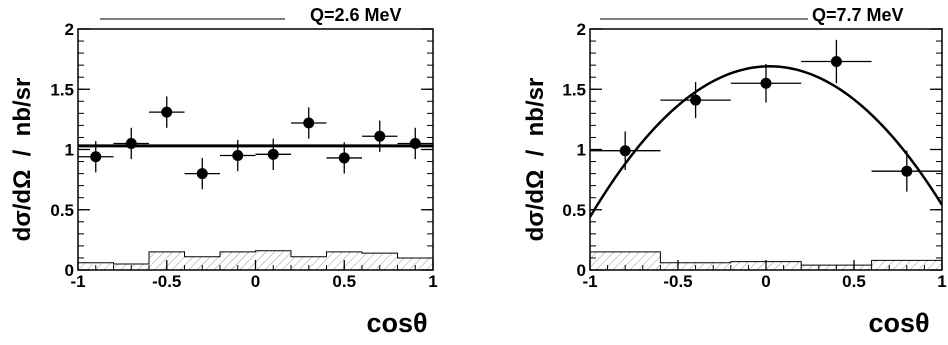  I want to click on panel-title: Q=7.7 MeV, so click(858, 15).